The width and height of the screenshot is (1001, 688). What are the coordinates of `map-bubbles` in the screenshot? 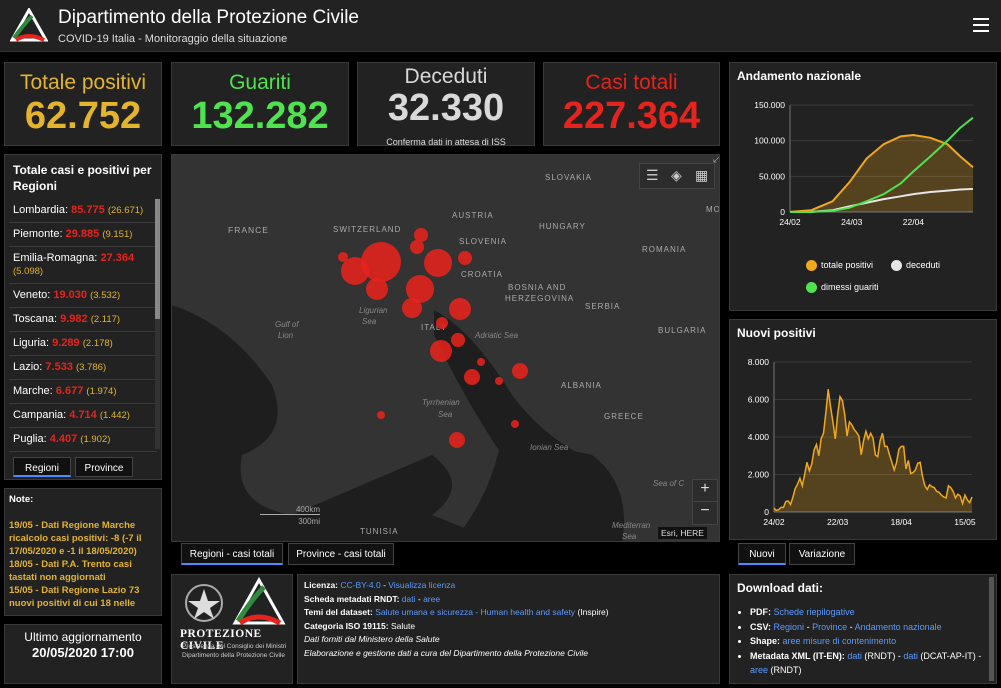 It's located at (433, 338).